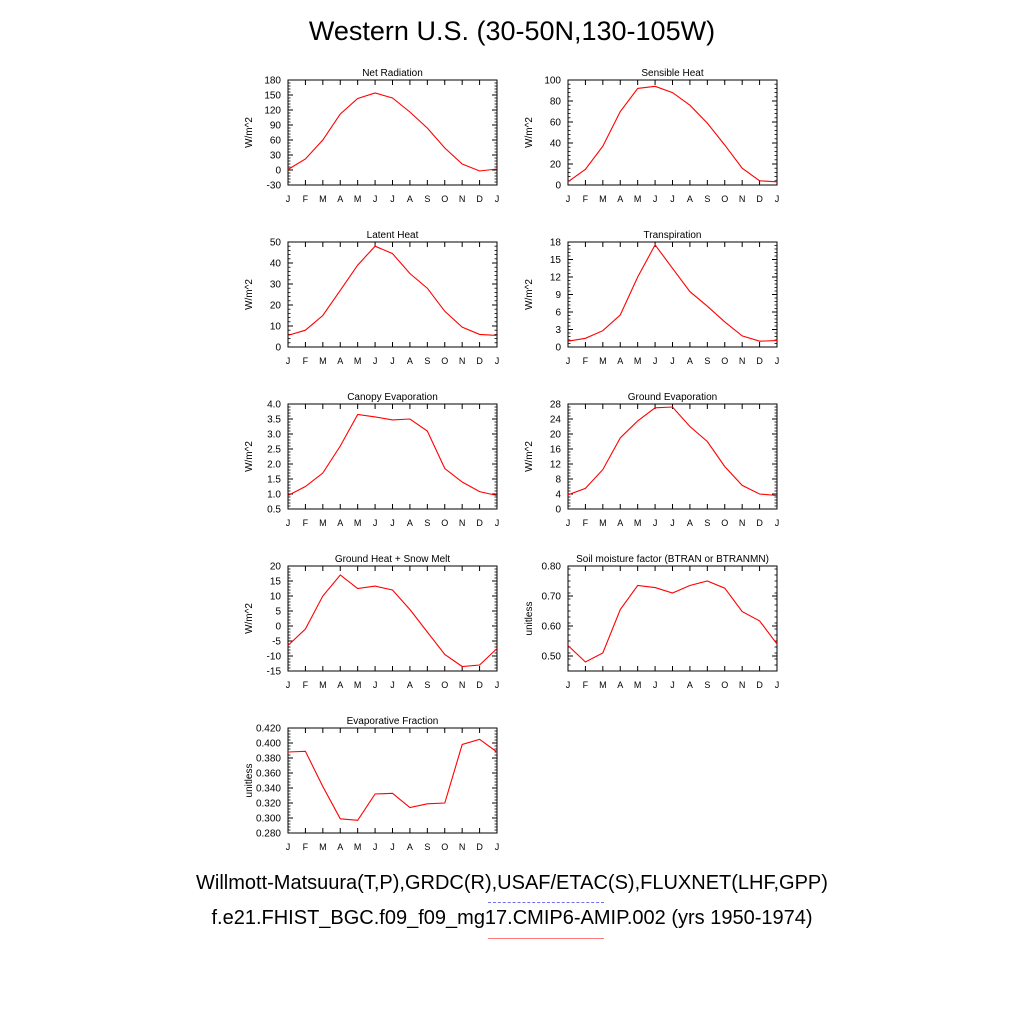  Describe the element at coordinates (673, 235) in the screenshot. I see `panel-title: Transpiration` at that location.